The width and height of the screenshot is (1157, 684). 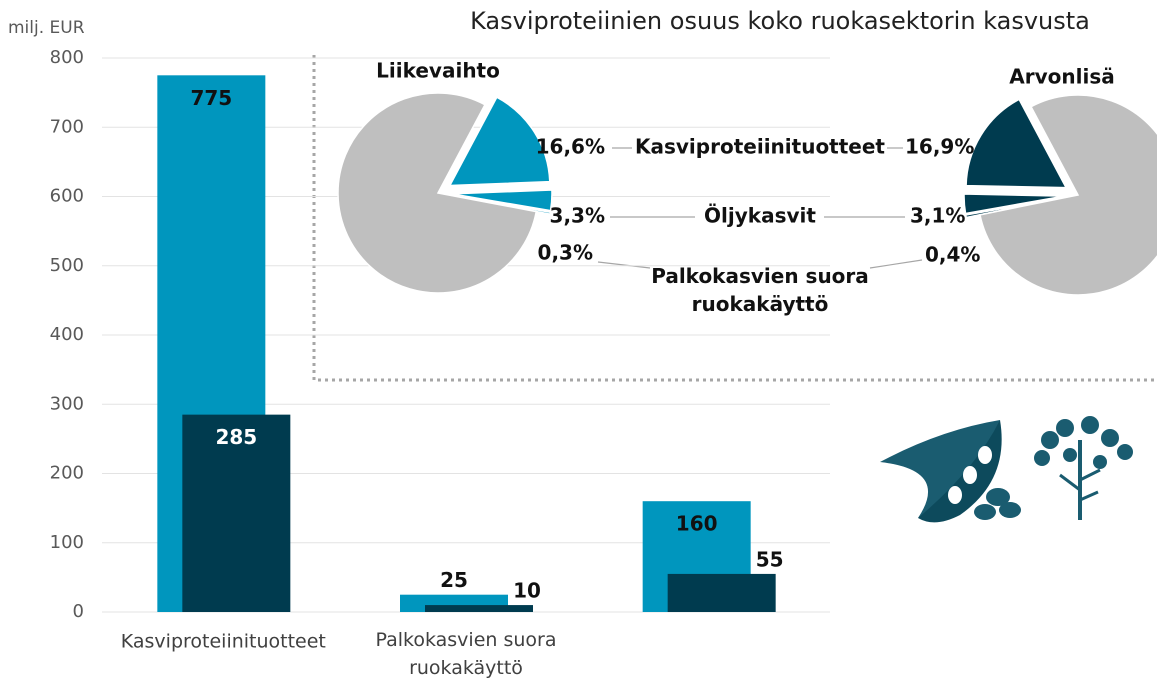 What do you see at coordinates (1061, 77) in the screenshot?
I see `pie-title: Arvonlisä` at bounding box center [1061, 77].